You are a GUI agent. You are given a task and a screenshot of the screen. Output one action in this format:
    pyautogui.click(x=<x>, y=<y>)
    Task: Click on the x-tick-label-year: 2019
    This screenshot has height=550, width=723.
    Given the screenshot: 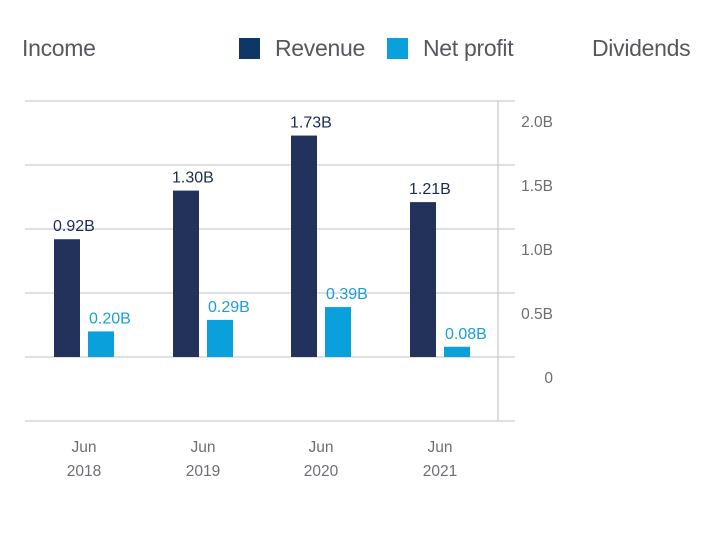 What is the action you would take?
    pyautogui.click(x=203, y=471)
    